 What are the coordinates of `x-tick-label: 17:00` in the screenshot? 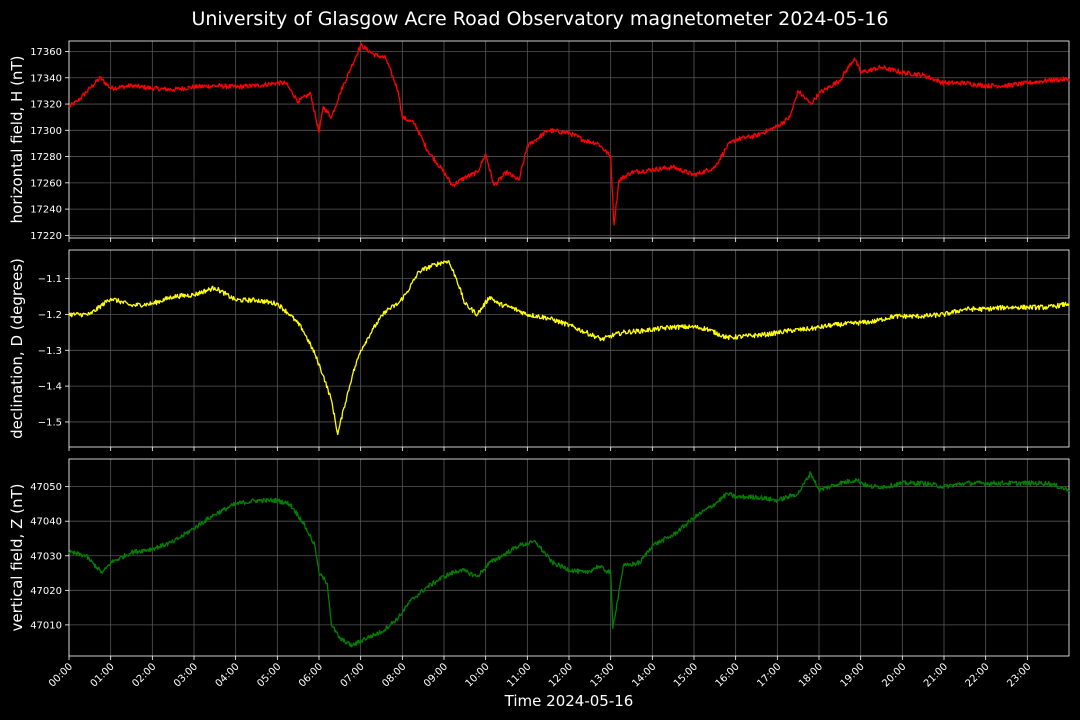 It's located at (769, 675).